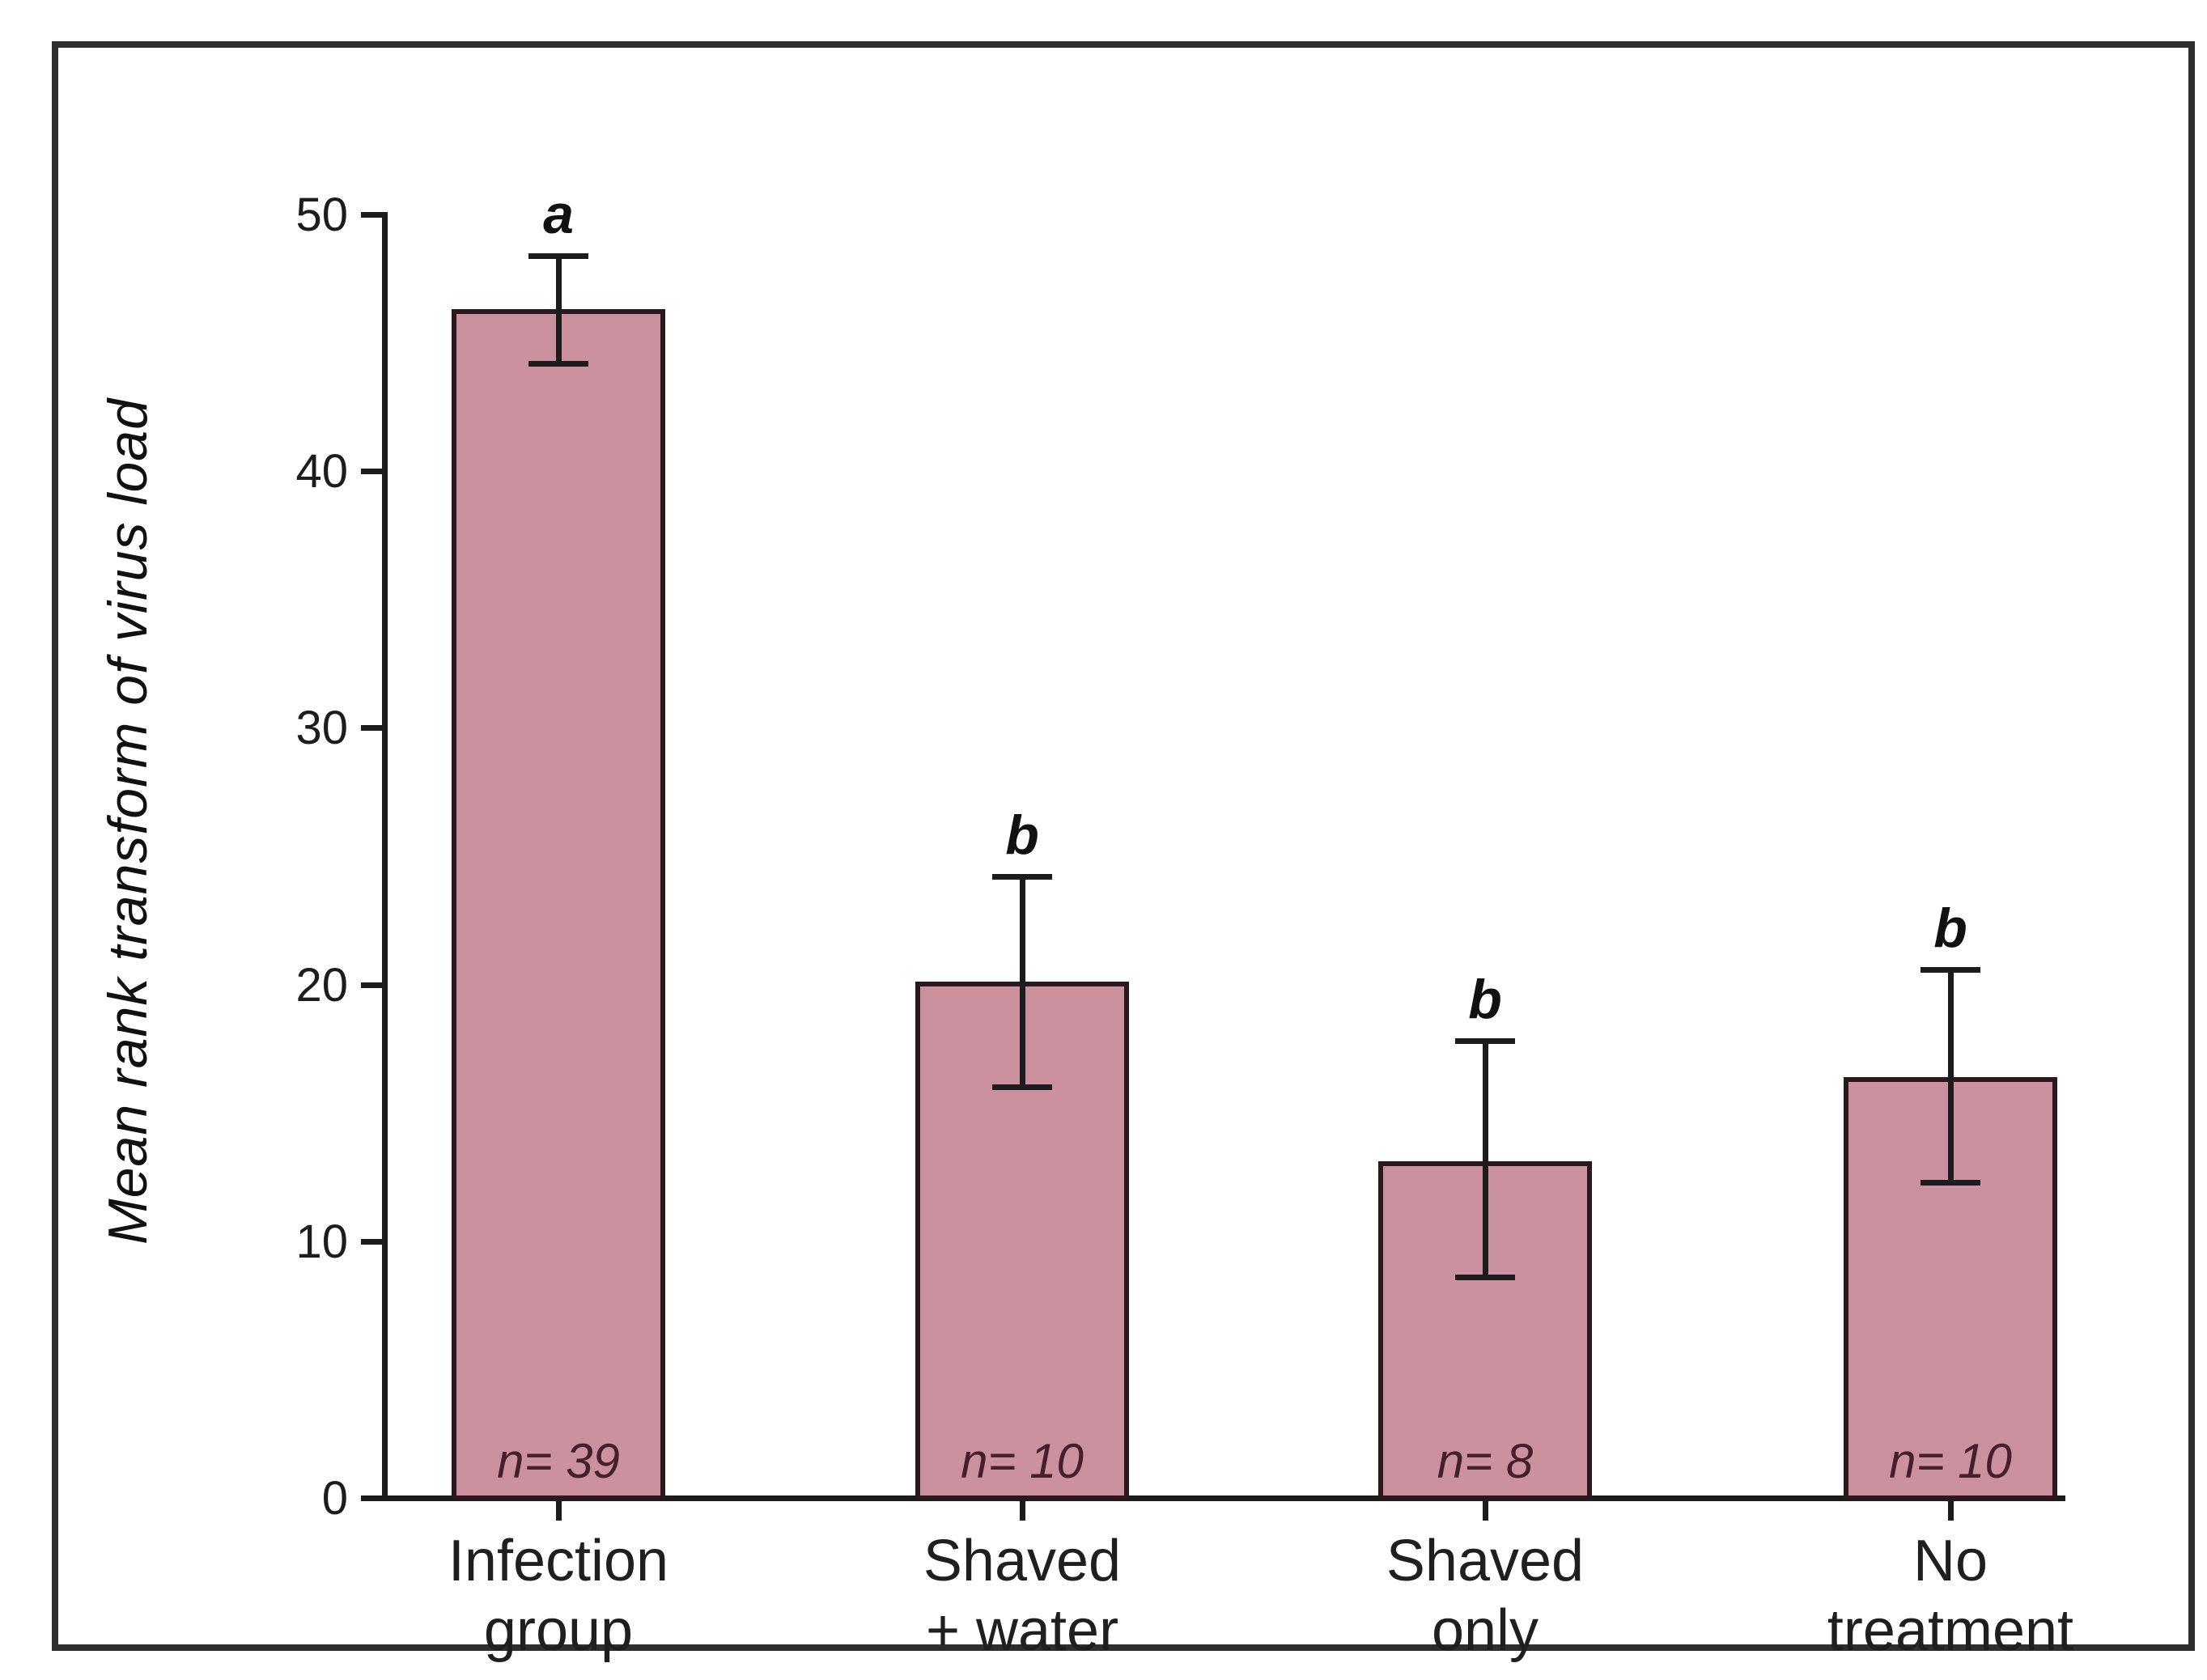 This screenshot has height=1680, width=2207. I want to click on x-category-label: No treatment, so click(1949, 1596).